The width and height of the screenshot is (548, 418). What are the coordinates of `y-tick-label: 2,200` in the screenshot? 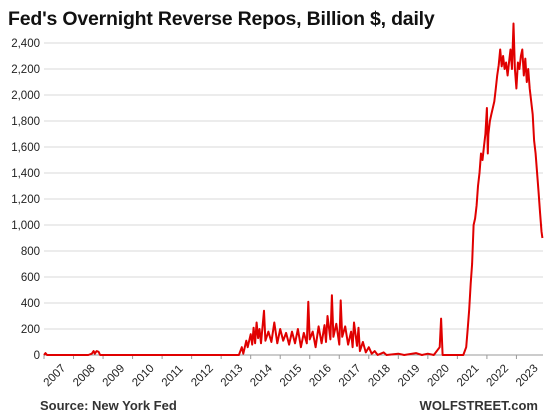 It's located at (25, 70).